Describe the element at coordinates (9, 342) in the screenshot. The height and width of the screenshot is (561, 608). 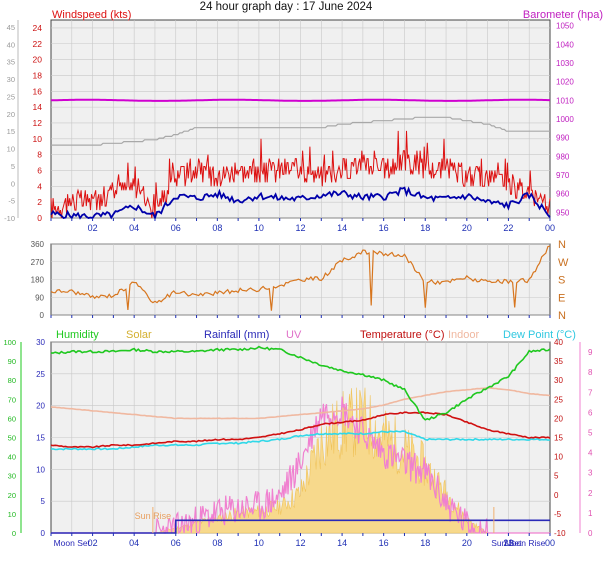
I see `humidity-tick: 100` at that location.